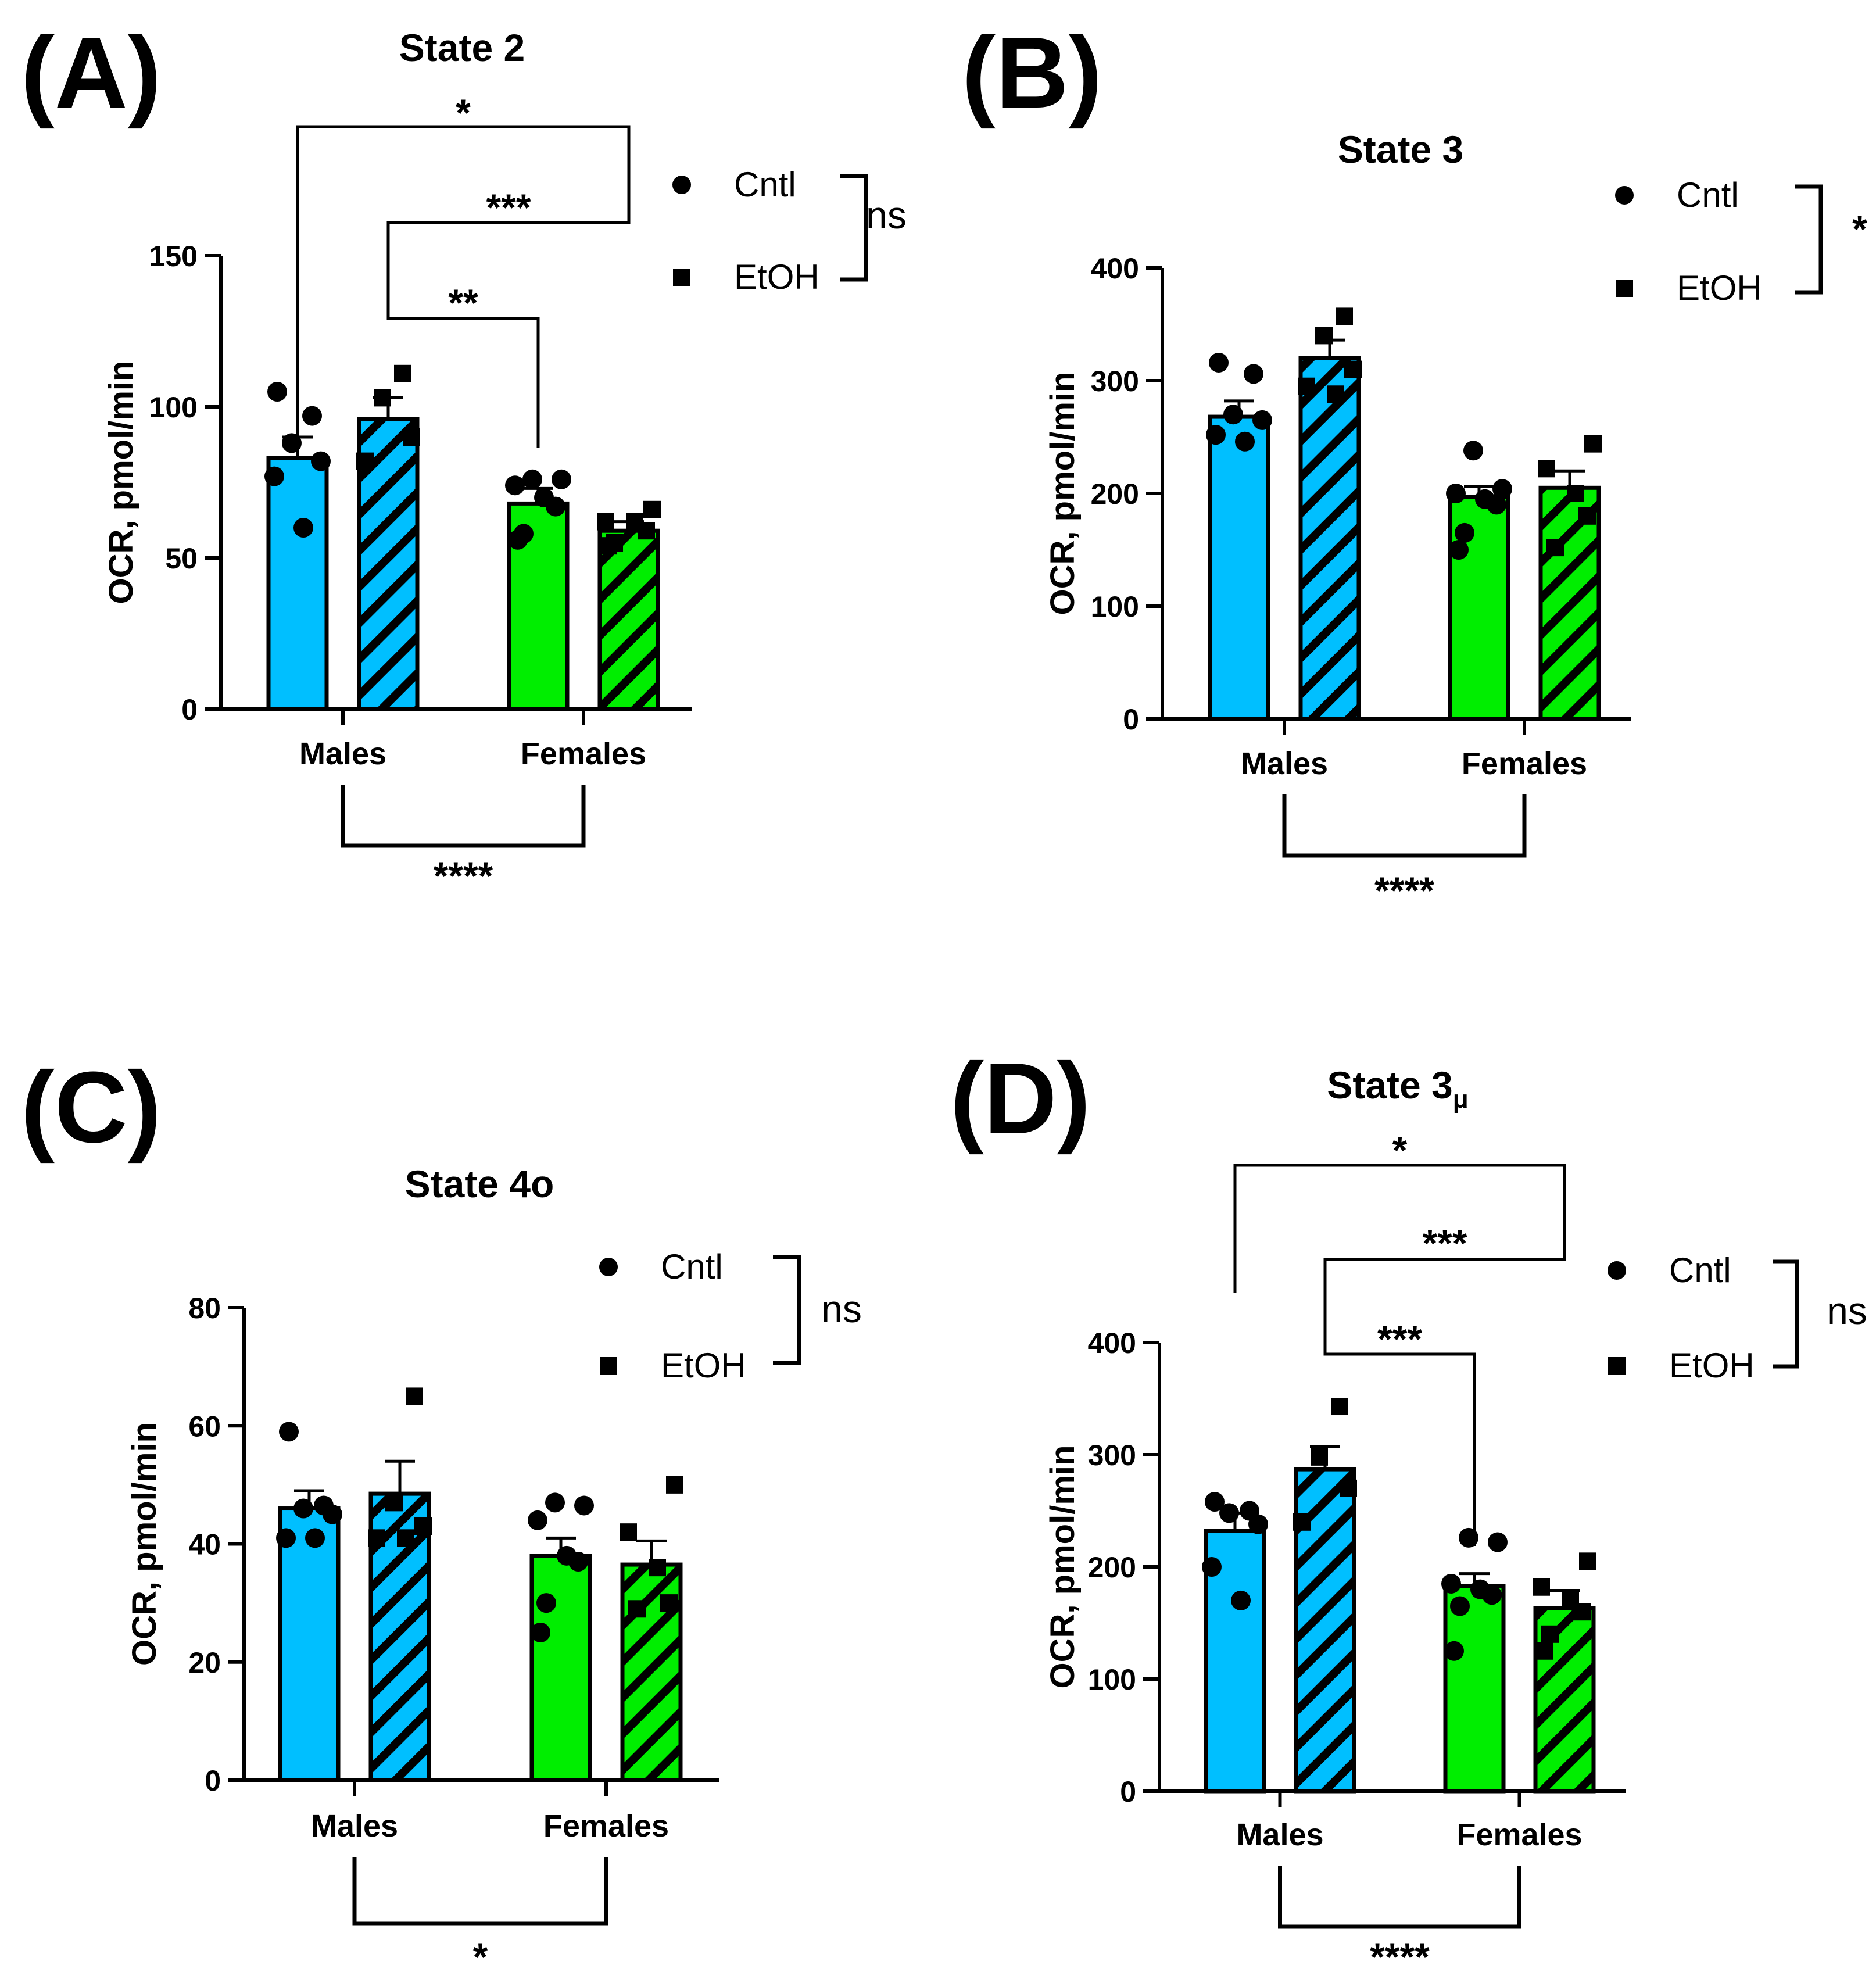 The height and width of the screenshot is (1983, 1876). What do you see at coordinates (204, 1426) in the screenshot?
I see `y-tick-label: 60` at bounding box center [204, 1426].